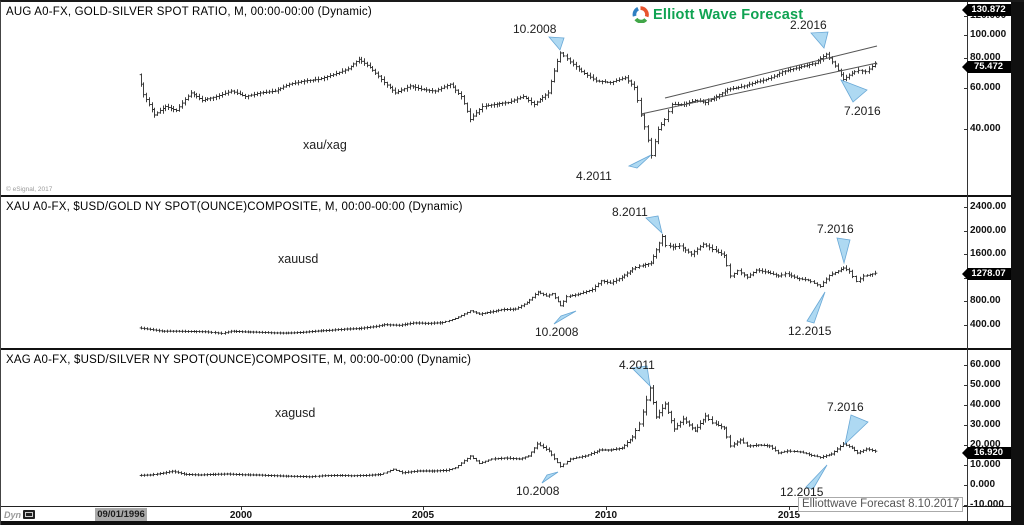 Image resolution: width=1024 pixels, height=525 pixels. I want to click on dyn-label: Dyn, so click(13, 515).